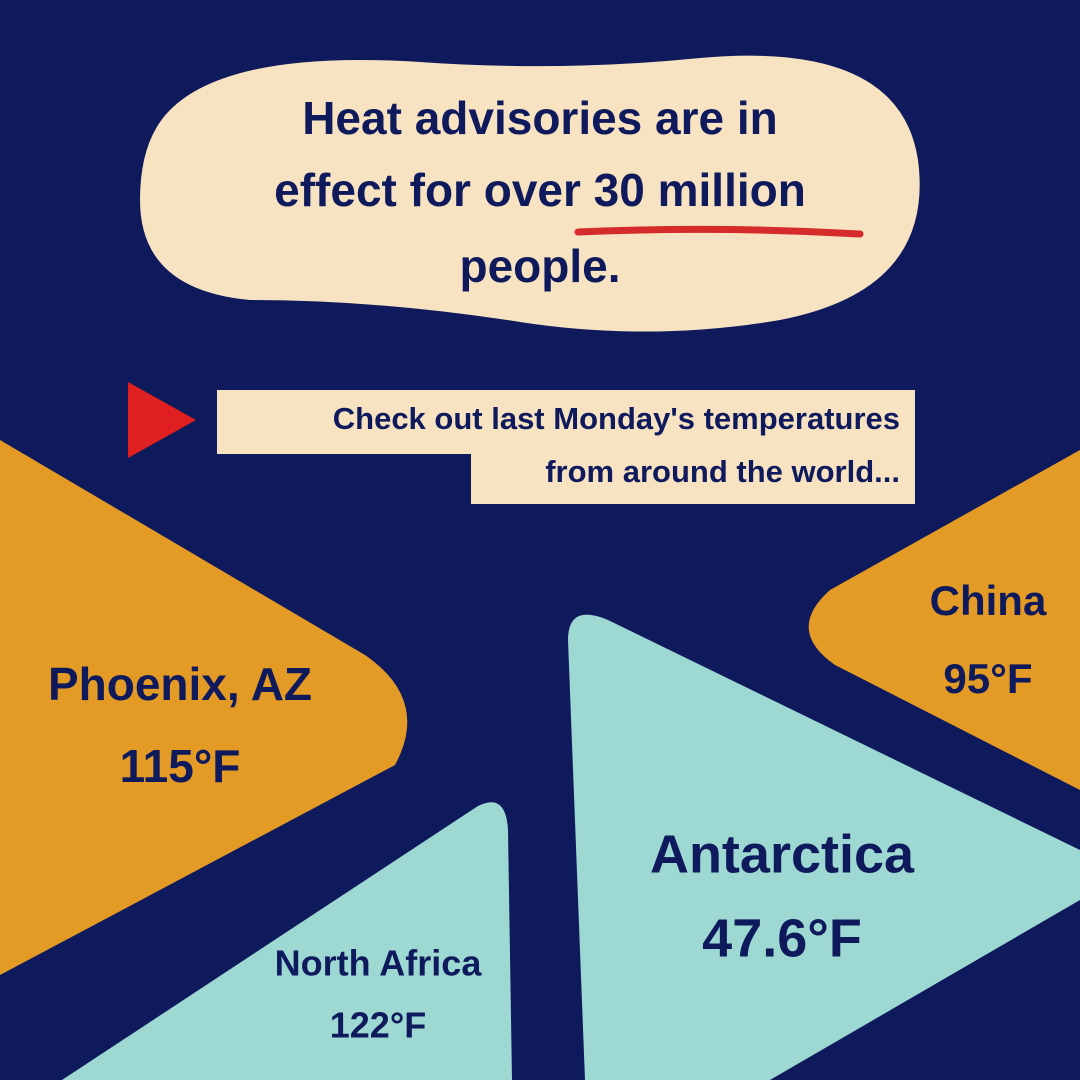  Describe the element at coordinates (180, 684) in the screenshot. I see `location-name: Phoenix, AZ` at that location.